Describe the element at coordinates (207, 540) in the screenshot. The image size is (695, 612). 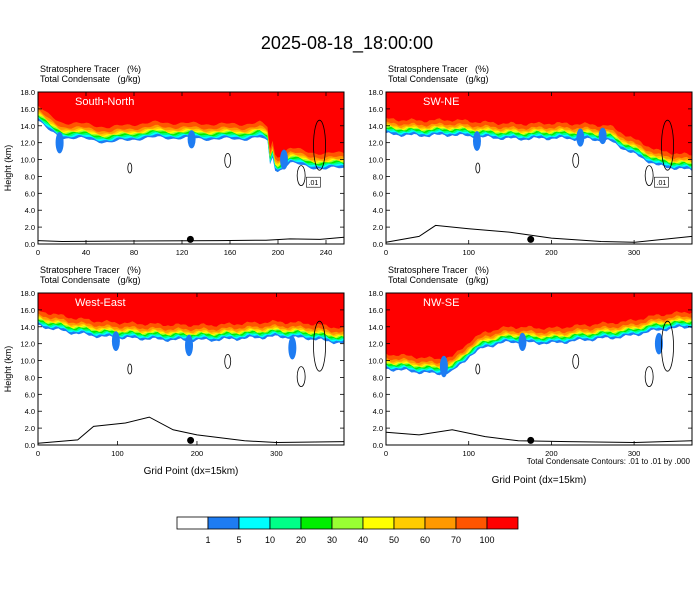
I see `colorbar-label: 1` at that location.